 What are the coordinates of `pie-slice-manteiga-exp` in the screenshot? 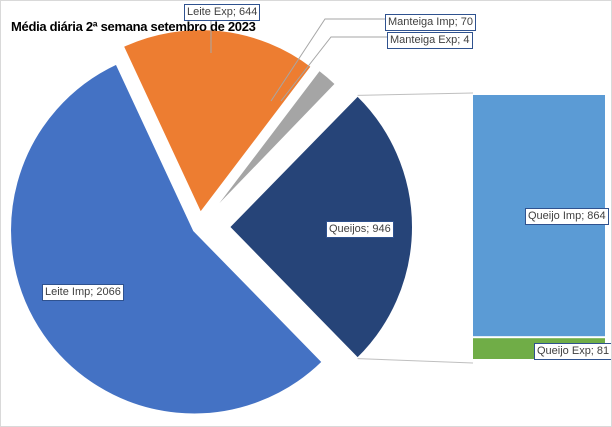 It's located at (273, 150).